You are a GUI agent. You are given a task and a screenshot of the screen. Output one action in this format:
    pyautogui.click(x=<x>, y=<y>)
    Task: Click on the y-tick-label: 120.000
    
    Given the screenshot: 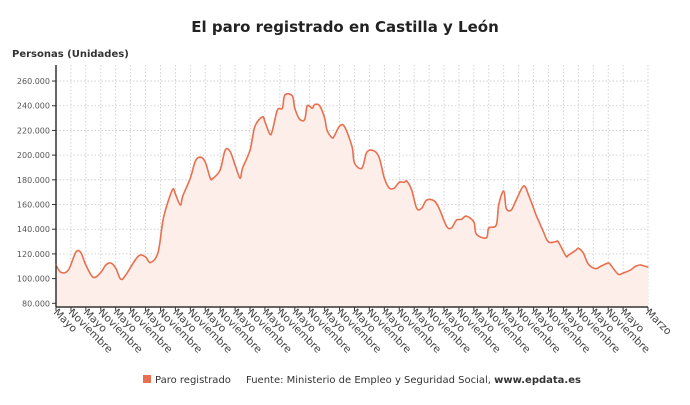 What is the action you would take?
    pyautogui.click(x=33, y=254)
    